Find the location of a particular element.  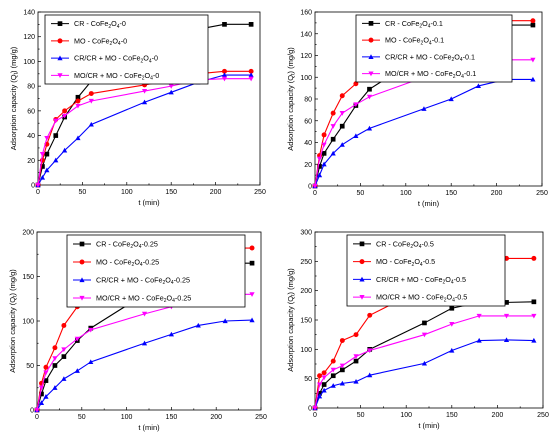

legend-label: CR - CoFe2O4-0 is located at coordinates (100, 24).